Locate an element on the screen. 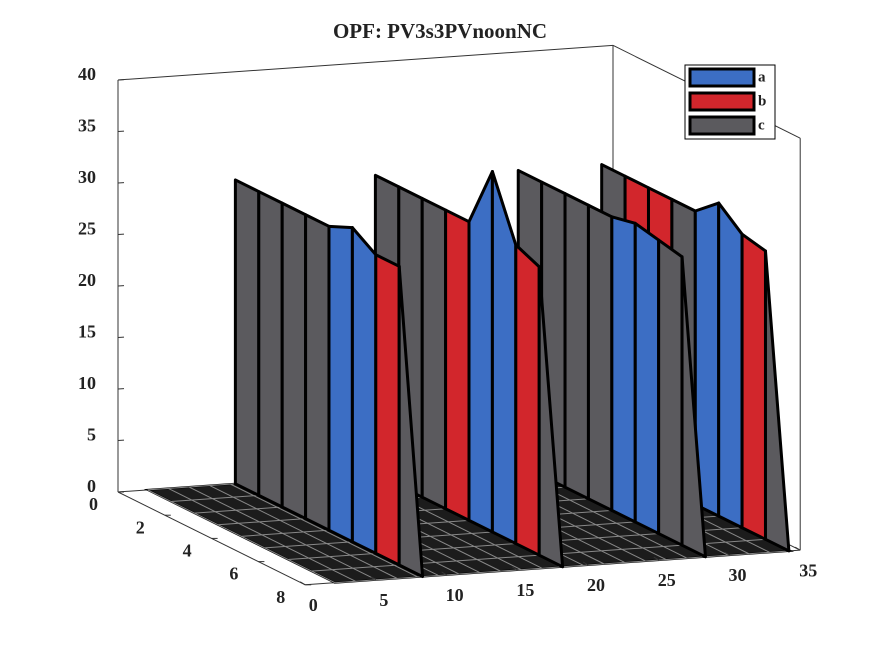 This screenshot has width=875, height=656. y-tick-label: 4 is located at coordinates (187, 551).